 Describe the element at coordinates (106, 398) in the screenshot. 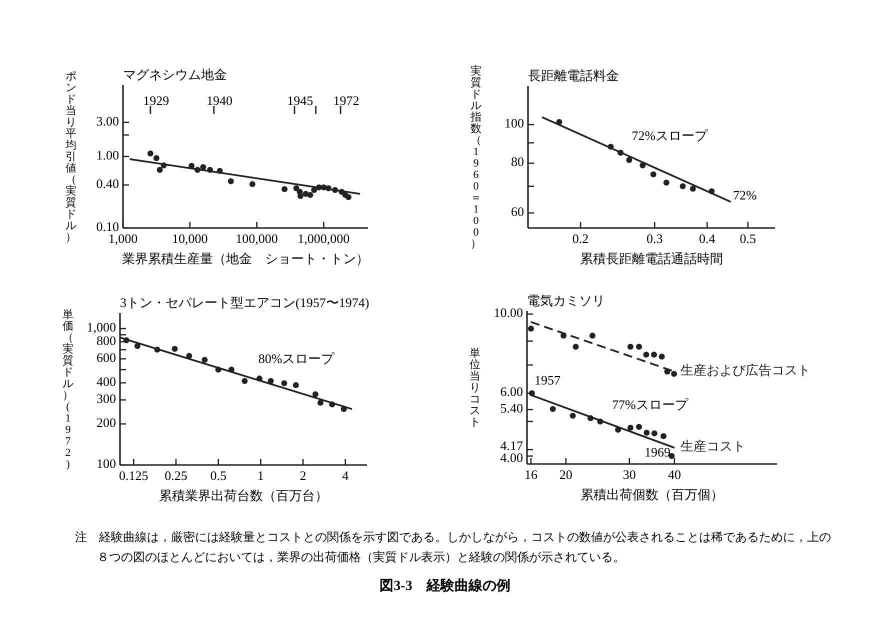

I see `y-tick-label: 300` at that location.